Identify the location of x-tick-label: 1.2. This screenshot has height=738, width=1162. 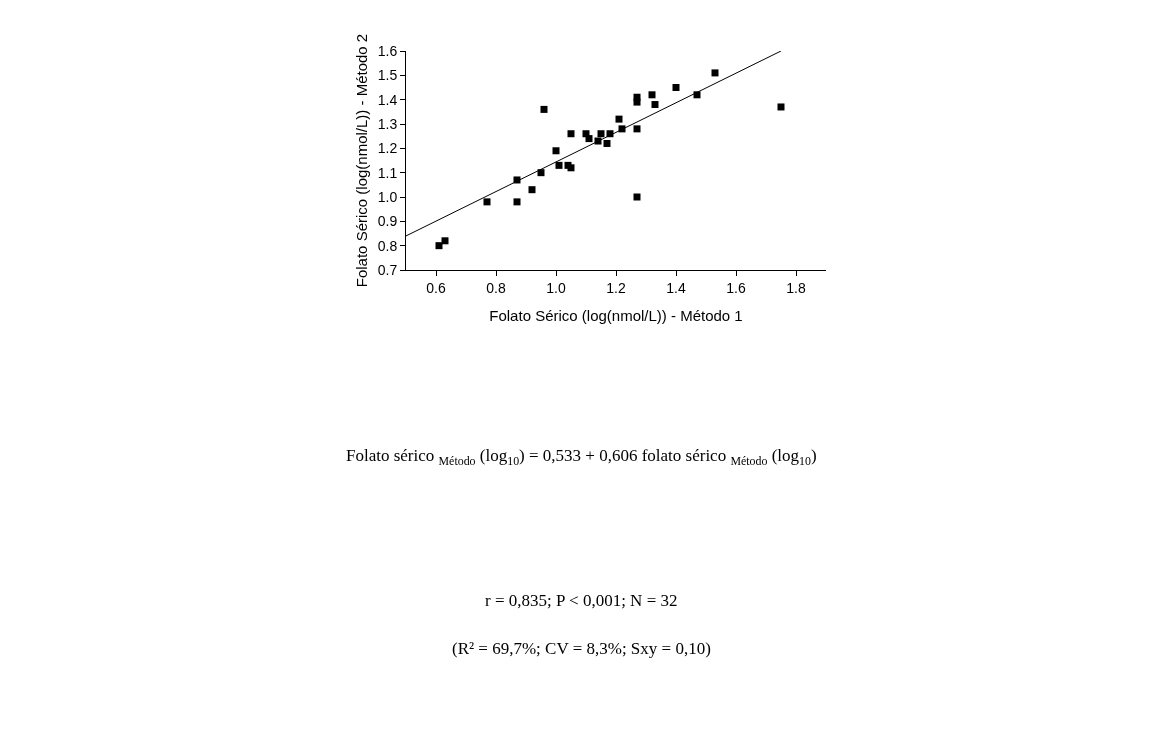
(616, 287).